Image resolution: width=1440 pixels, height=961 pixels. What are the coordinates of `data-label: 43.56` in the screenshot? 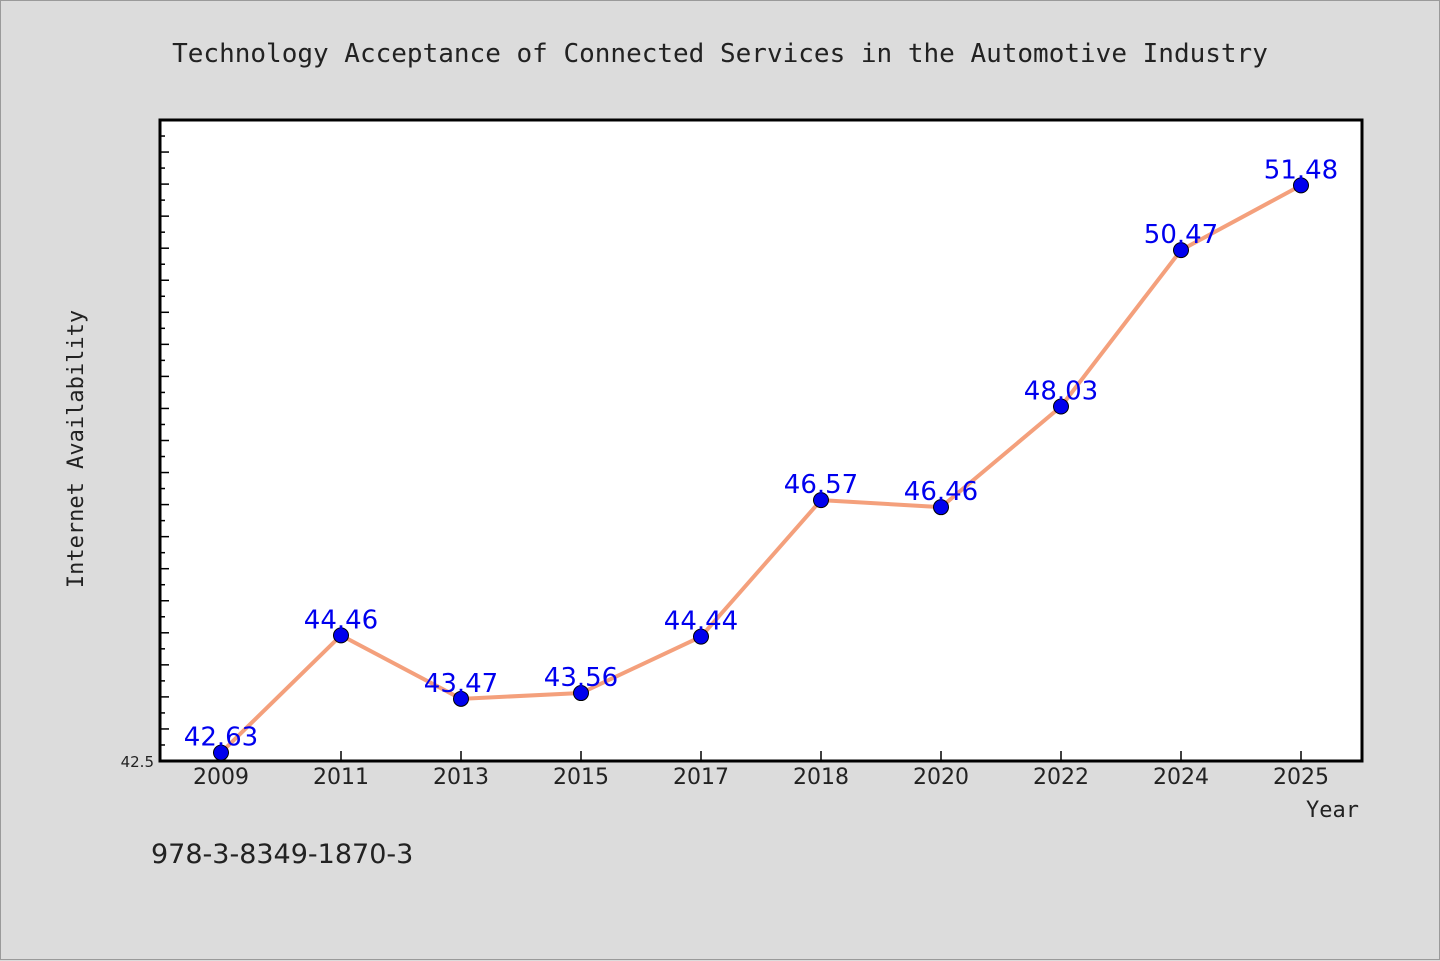 It's located at (581, 678).